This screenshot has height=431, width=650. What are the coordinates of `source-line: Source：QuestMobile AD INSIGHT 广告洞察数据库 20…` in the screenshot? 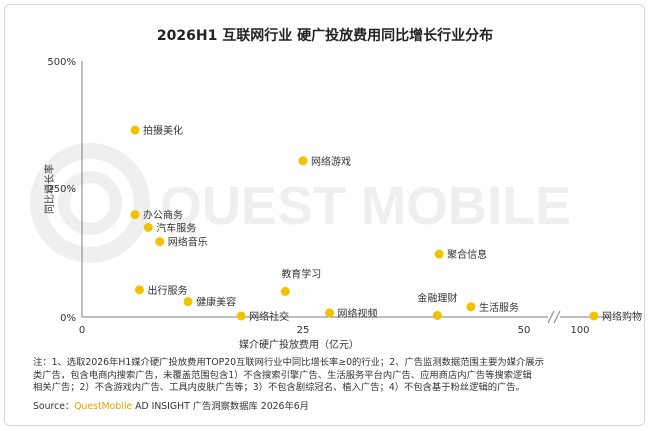 It's located at (171, 405).